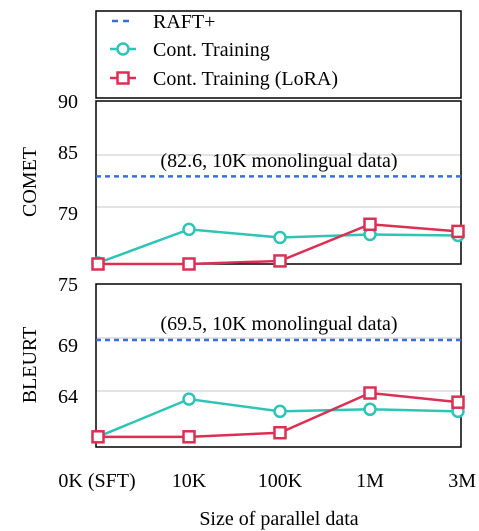  I want to click on x-tick-label: 100K, so click(280, 481).